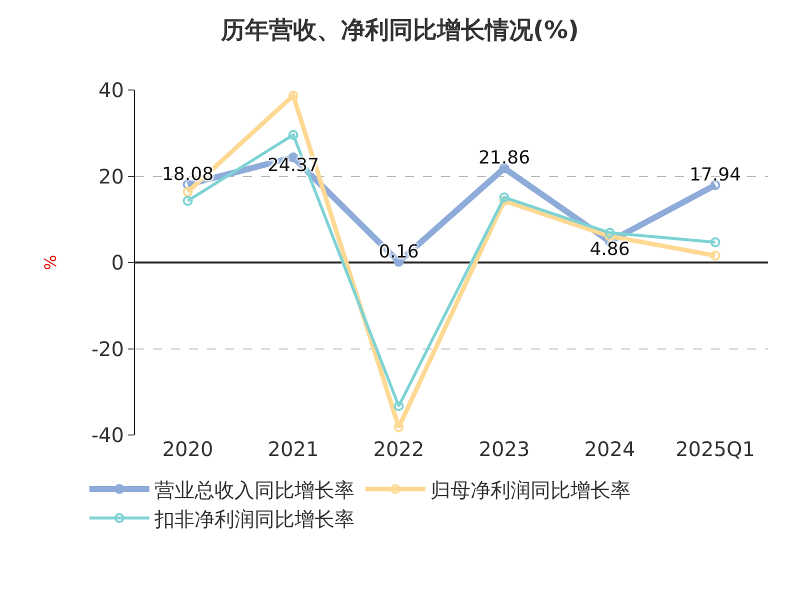  What do you see at coordinates (610, 249) in the screenshot?
I see `data-label: 4.86` at bounding box center [610, 249].